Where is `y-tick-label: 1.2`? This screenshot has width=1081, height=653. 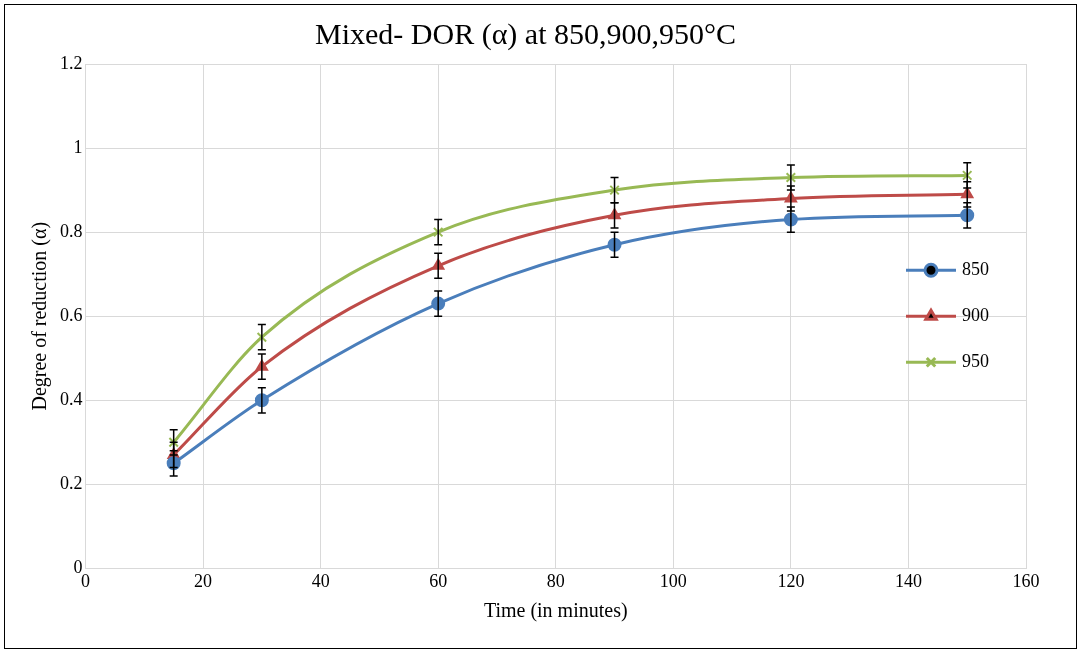 y-tick-label: 1.2 is located at coordinates (71, 62).